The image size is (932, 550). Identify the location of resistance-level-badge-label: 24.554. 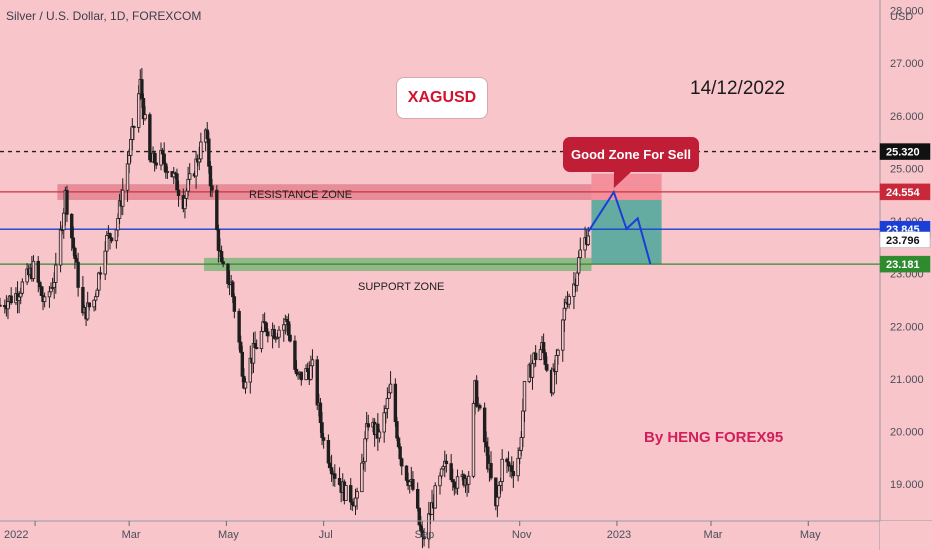
(903, 193).